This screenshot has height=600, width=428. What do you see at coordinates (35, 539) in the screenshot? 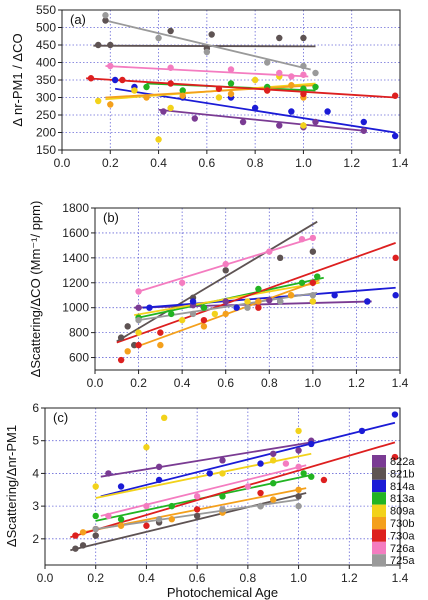
I see `y-tick-label: 2` at bounding box center [35, 539].